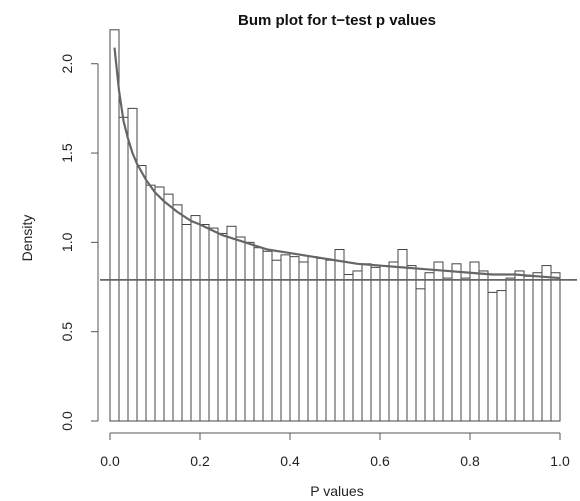  What do you see at coordinates (290, 461) in the screenshot?
I see `x-tick-label: 0.4` at bounding box center [290, 461].